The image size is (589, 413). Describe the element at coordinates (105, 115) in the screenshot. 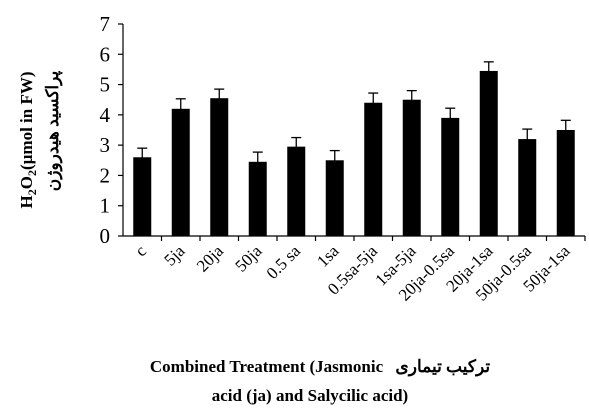

I see `y-tick-label: 4` at that location.